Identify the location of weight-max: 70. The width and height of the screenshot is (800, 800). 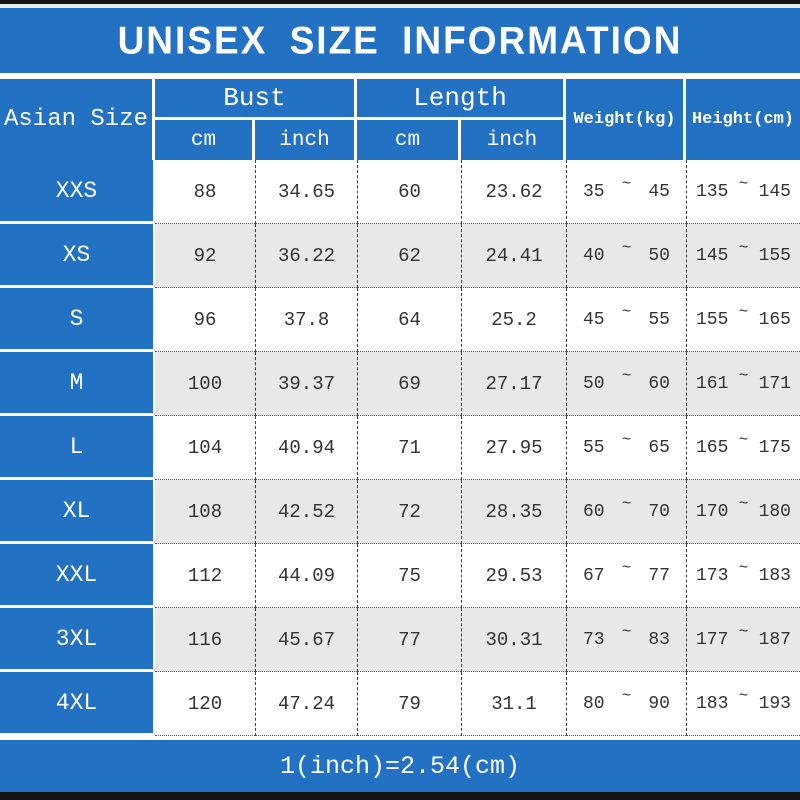
(659, 511).